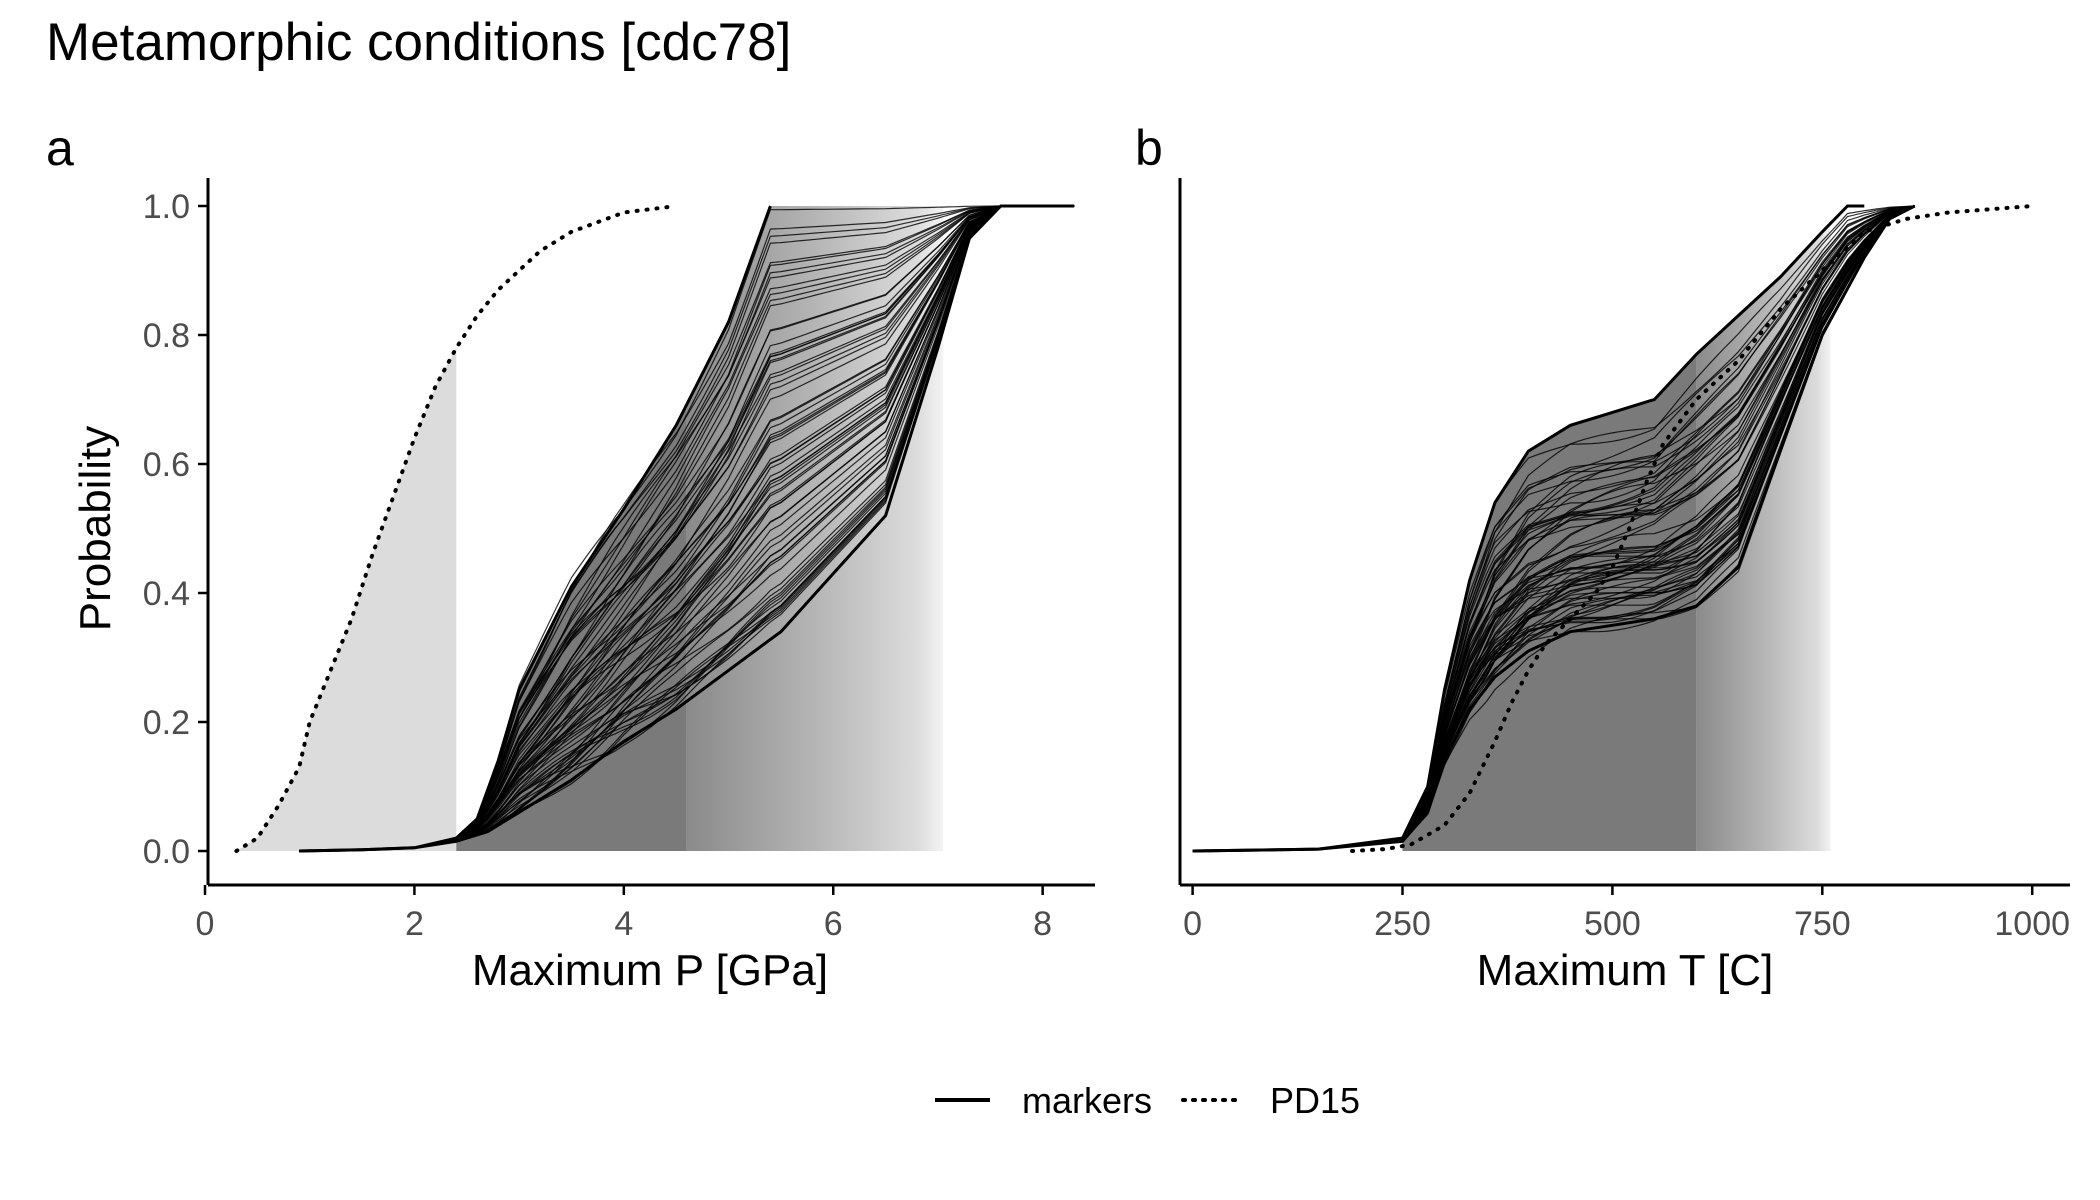  I want to click on x-tick-label: 250, so click(1402, 924).